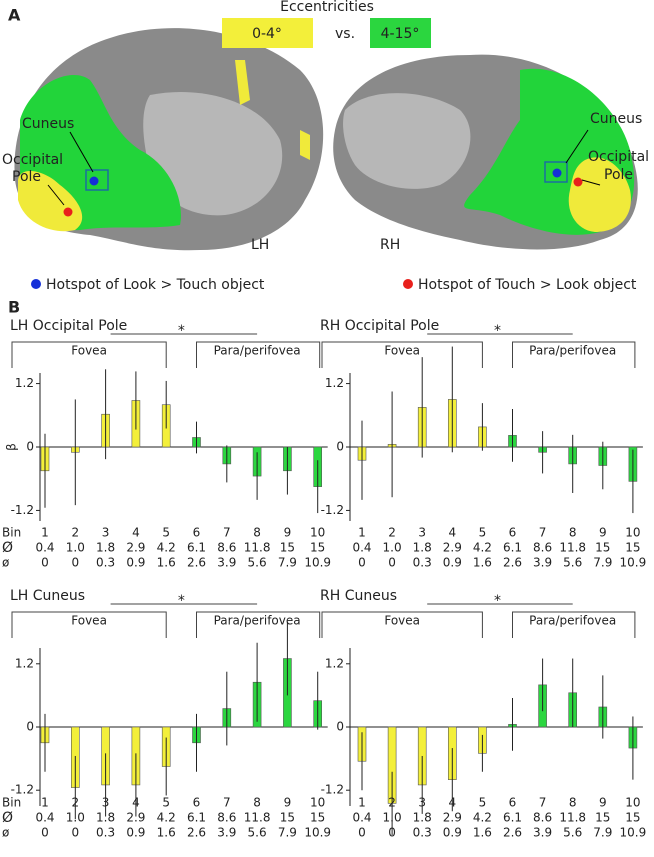 Image resolution: width=654 pixels, height=857 pixels. What do you see at coordinates (24, 663) in the screenshot?
I see `y-tick-label: 1.2` at bounding box center [24, 663].